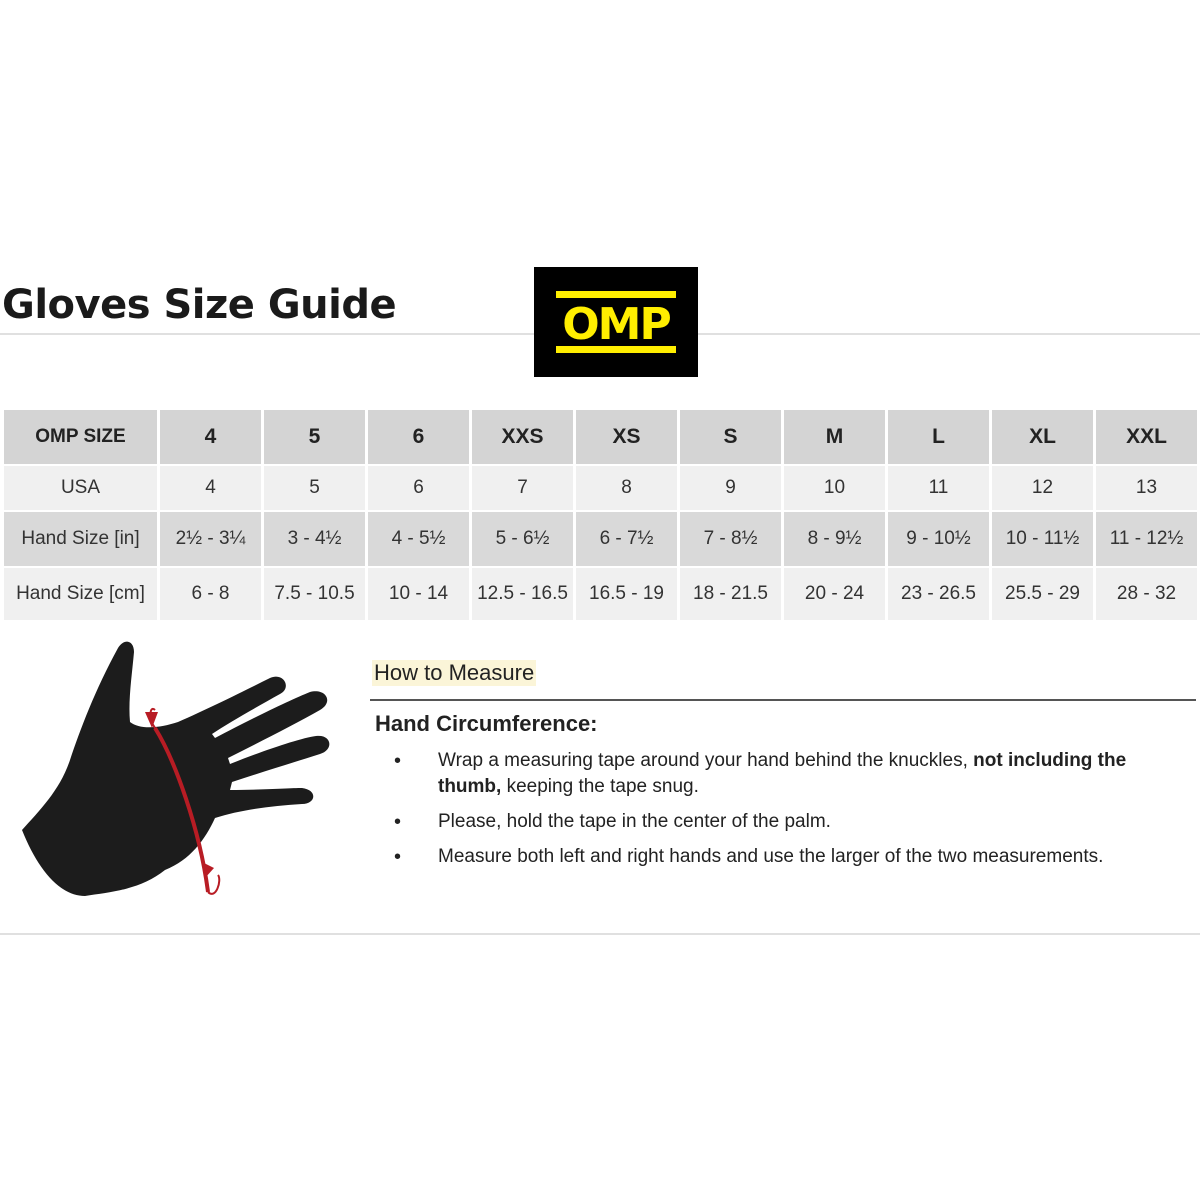 This screenshot has width=1200, height=1200. I want to click on instruction-text: keeping the tape snug., so click(600, 786).